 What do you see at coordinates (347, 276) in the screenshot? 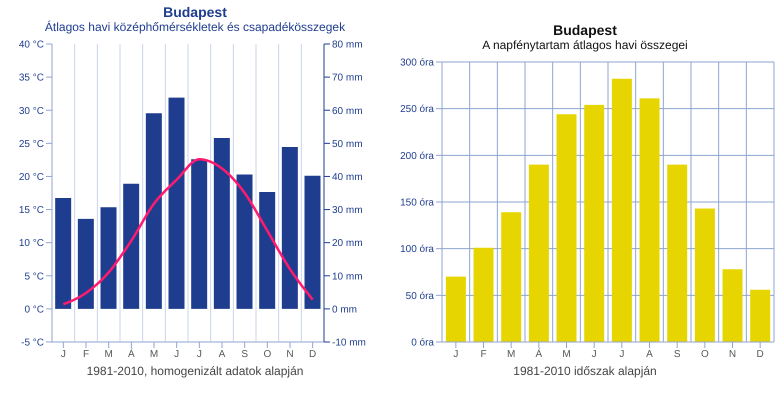
I see `y2-tick-label: 10 mm` at bounding box center [347, 276].